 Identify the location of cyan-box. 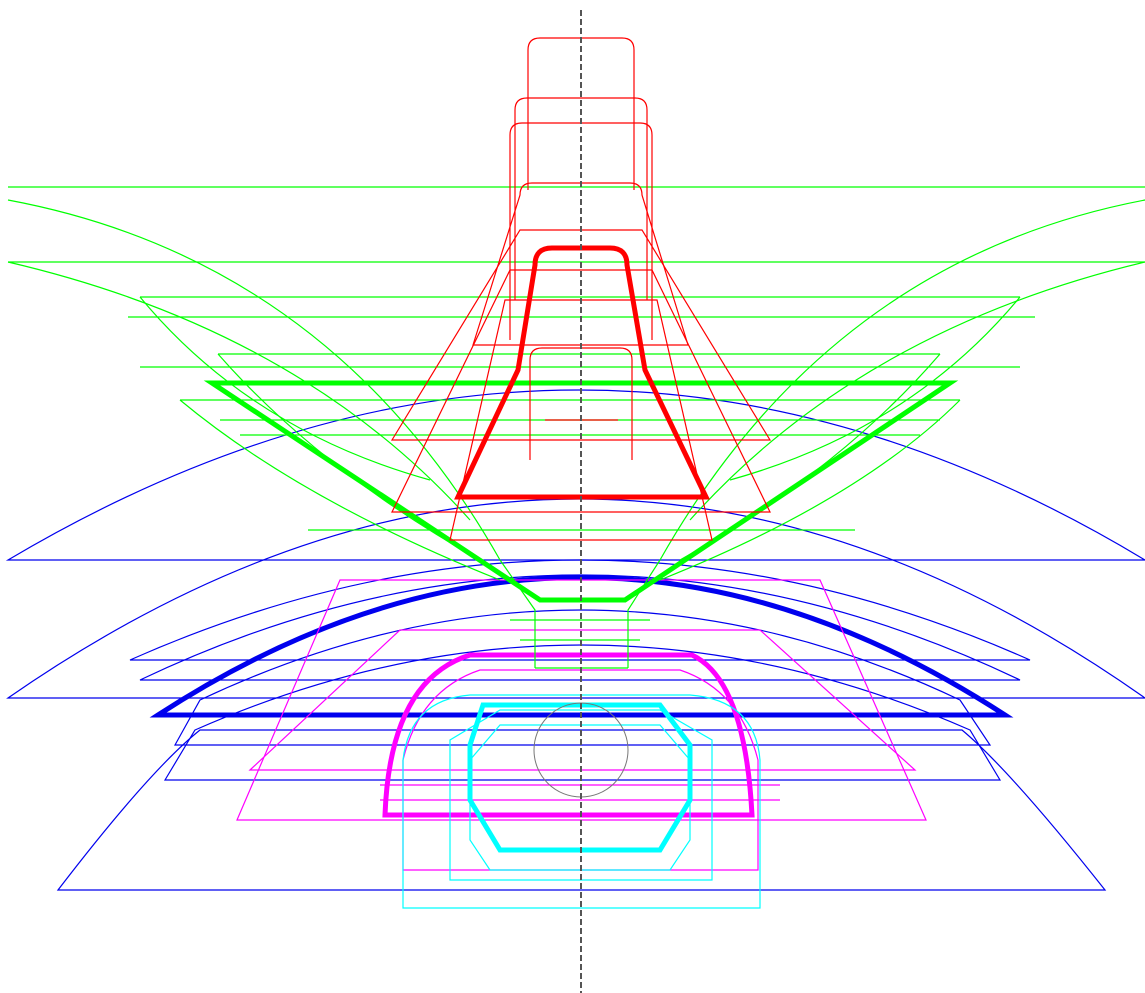
(581, 801).